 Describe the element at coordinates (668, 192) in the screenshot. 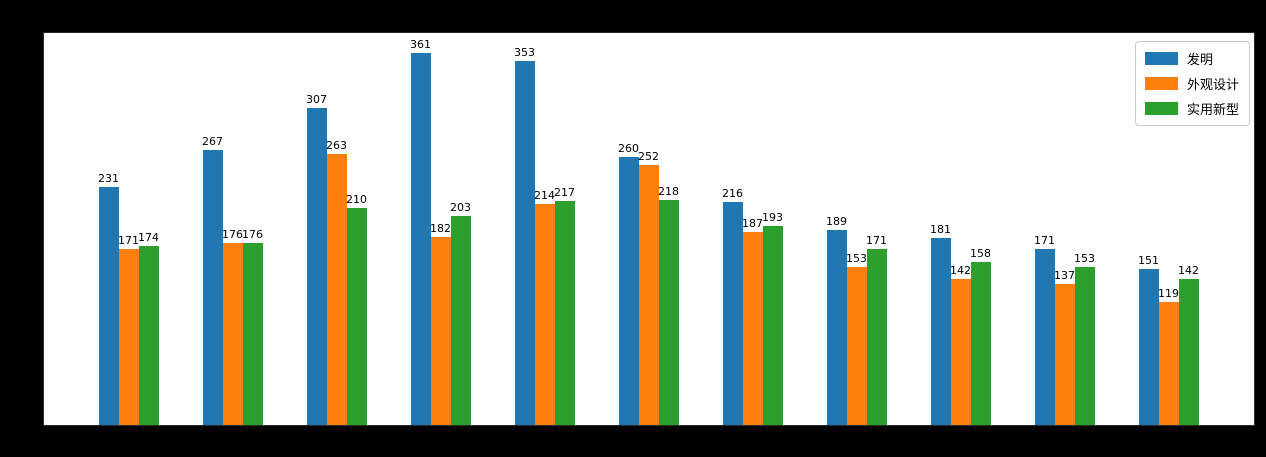

I see `bar-value-label: 218` at that location.